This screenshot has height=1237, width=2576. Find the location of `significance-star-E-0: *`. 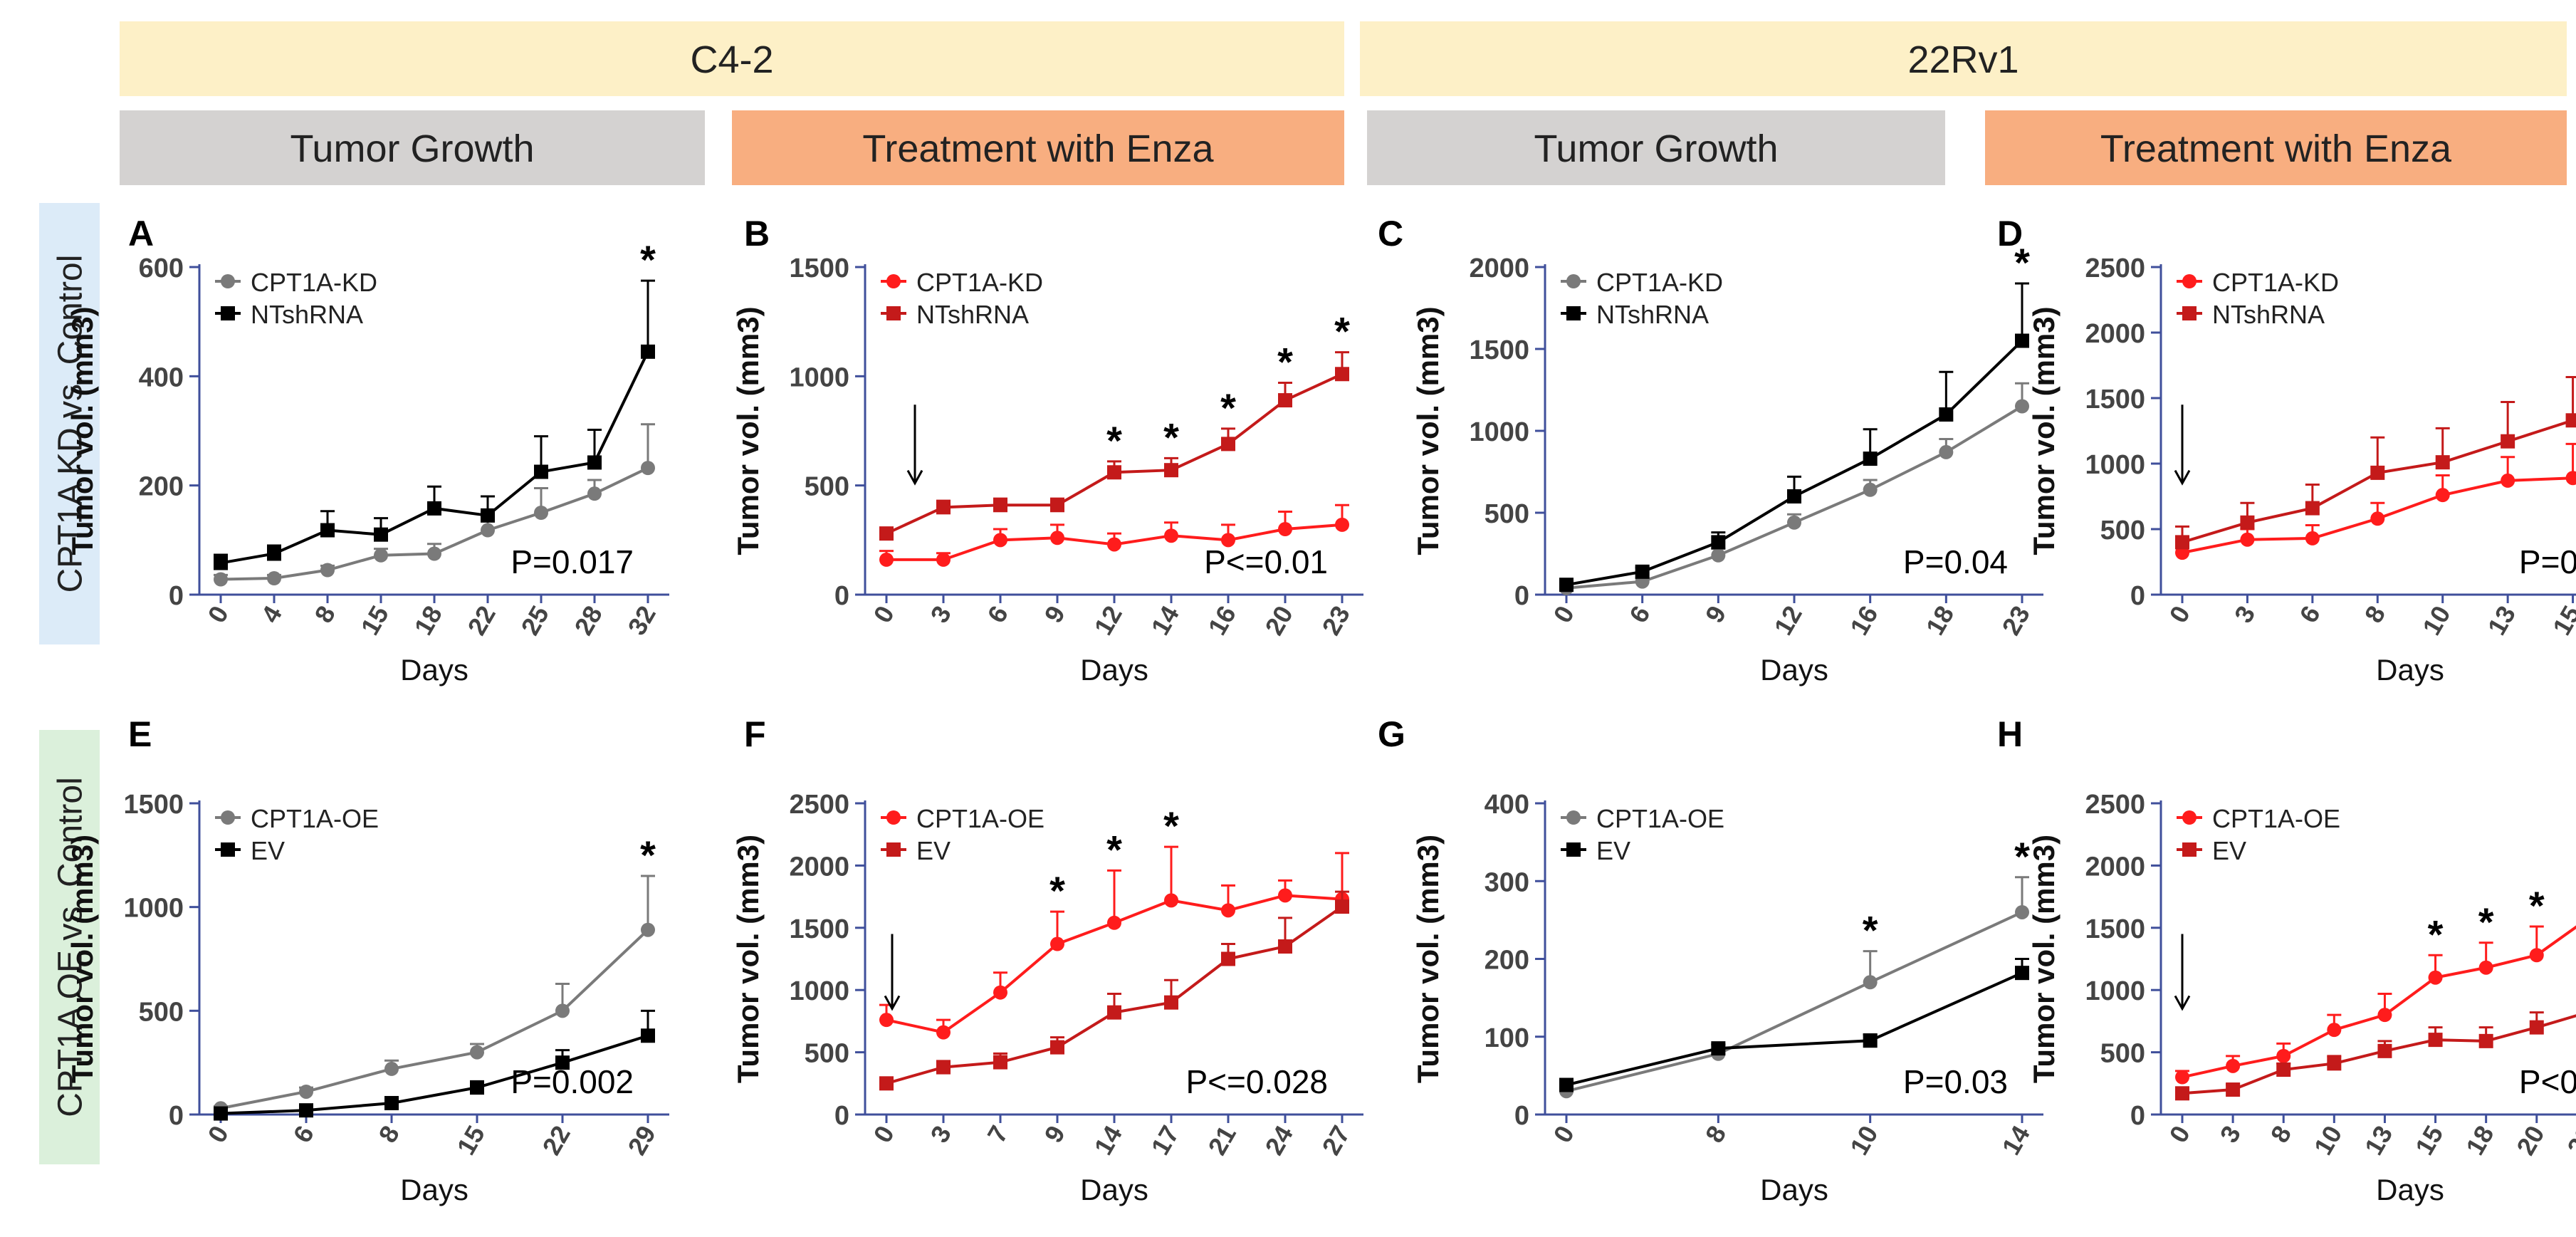

significance-star-E-0: * is located at coordinates (648, 855).